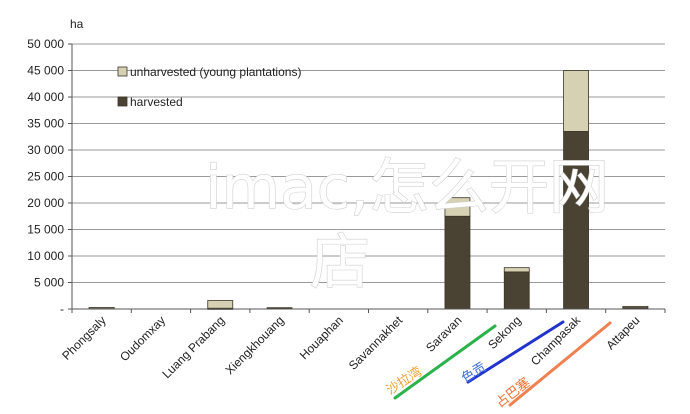  Describe the element at coordinates (255, 345) in the screenshot. I see `x-tick-label: Xiengkhouang` at that location.